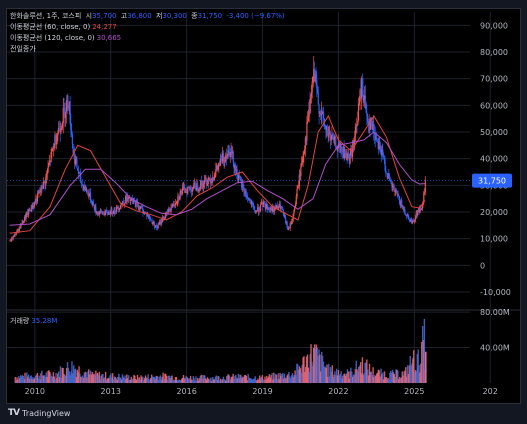 The height and width of the screenshot is (424, 527). What do you see at coordinates (66, 38) in the screenshot?
I see `ma120-legend: 이동평균선 (120, close, 0) 30,665` at bounding box center [66, 38].